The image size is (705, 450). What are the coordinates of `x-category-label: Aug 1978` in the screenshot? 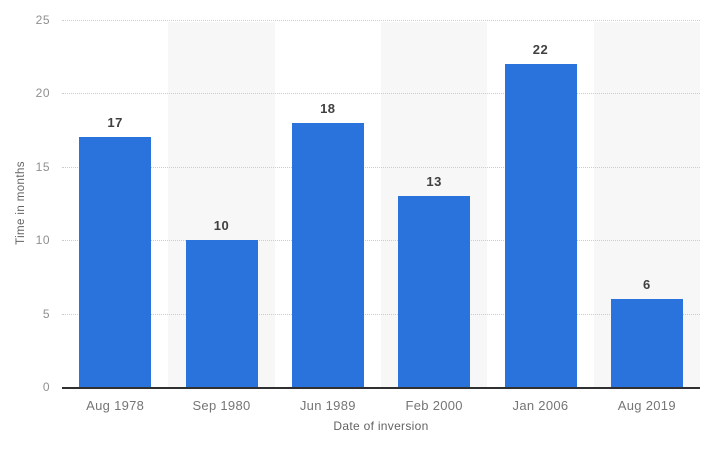 It's located at (115, 405).